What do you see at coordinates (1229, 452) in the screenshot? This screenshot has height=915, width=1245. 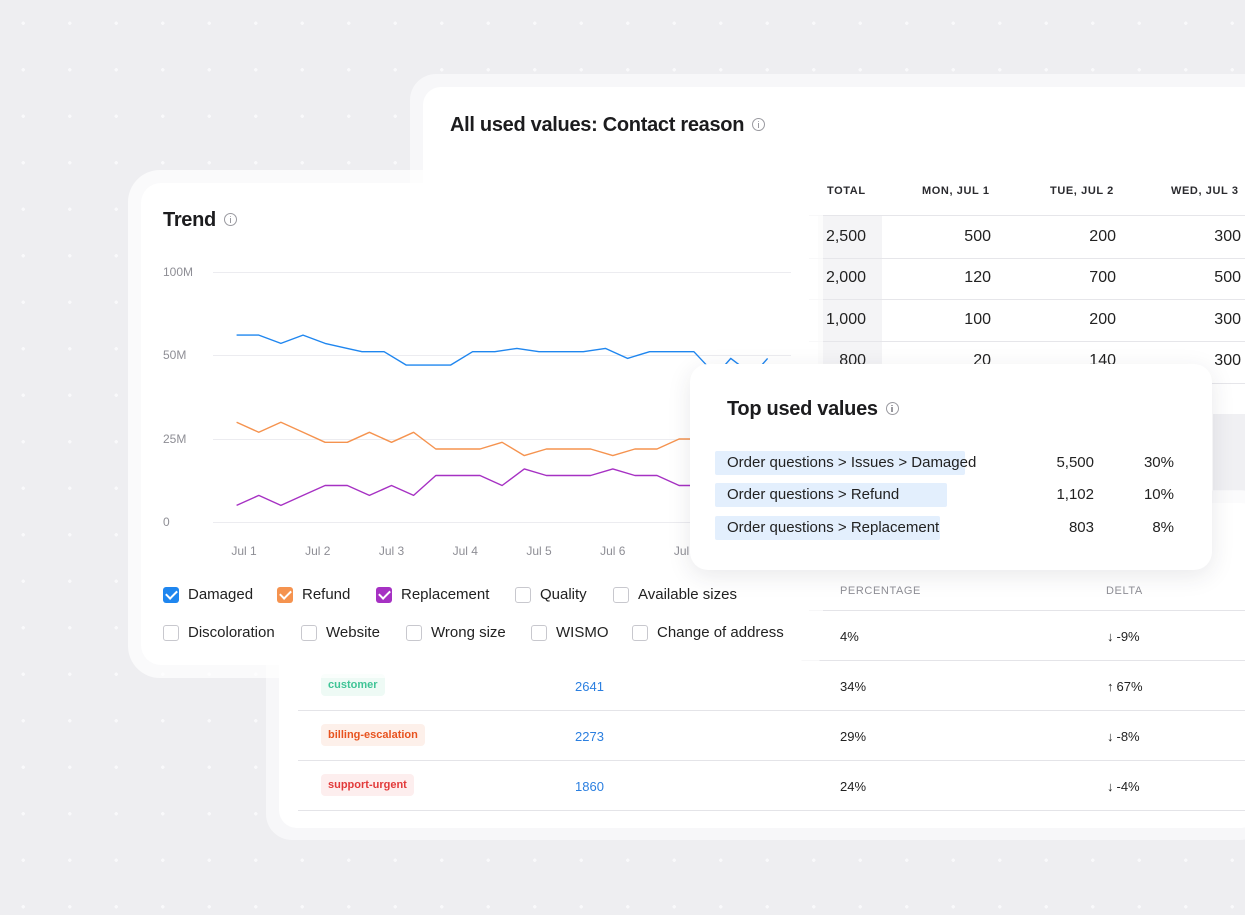 I see `table-footer-shade` at bounding box center [1229, 452].